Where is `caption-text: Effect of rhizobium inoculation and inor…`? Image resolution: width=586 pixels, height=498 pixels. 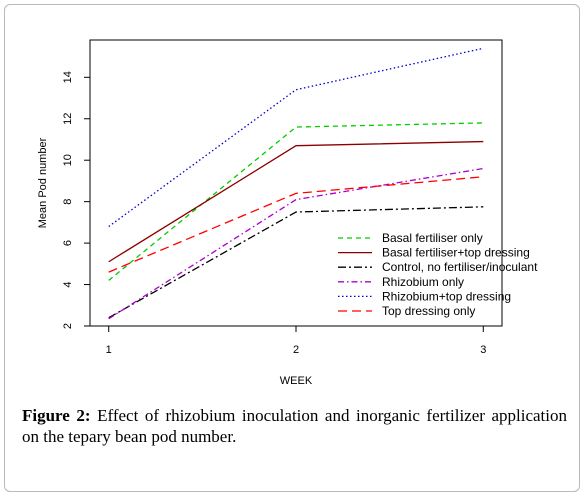
caption-text: Effect of rhizobium inoculation and inor… is located at coordinates (294, 426).